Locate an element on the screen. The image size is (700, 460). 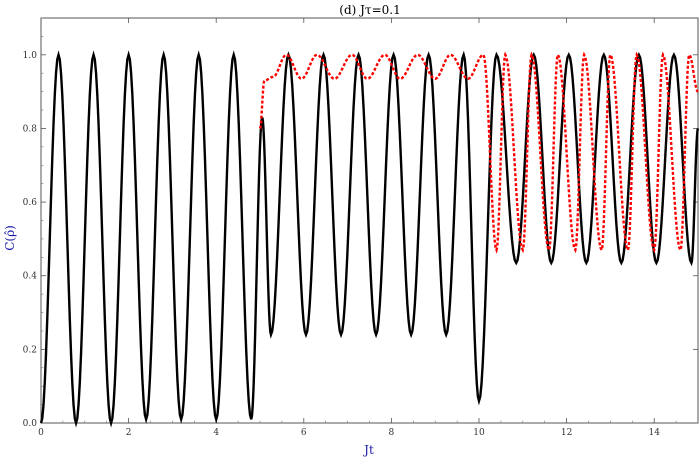
y-tick-label: 0.8 is located at coordinates (30, 129).